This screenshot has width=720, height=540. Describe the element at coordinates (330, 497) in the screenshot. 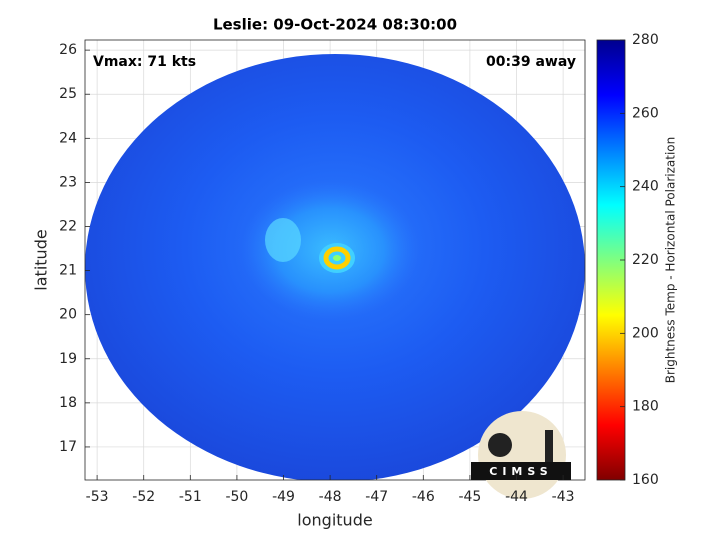

I see `x-tick-label: -48` at that location.